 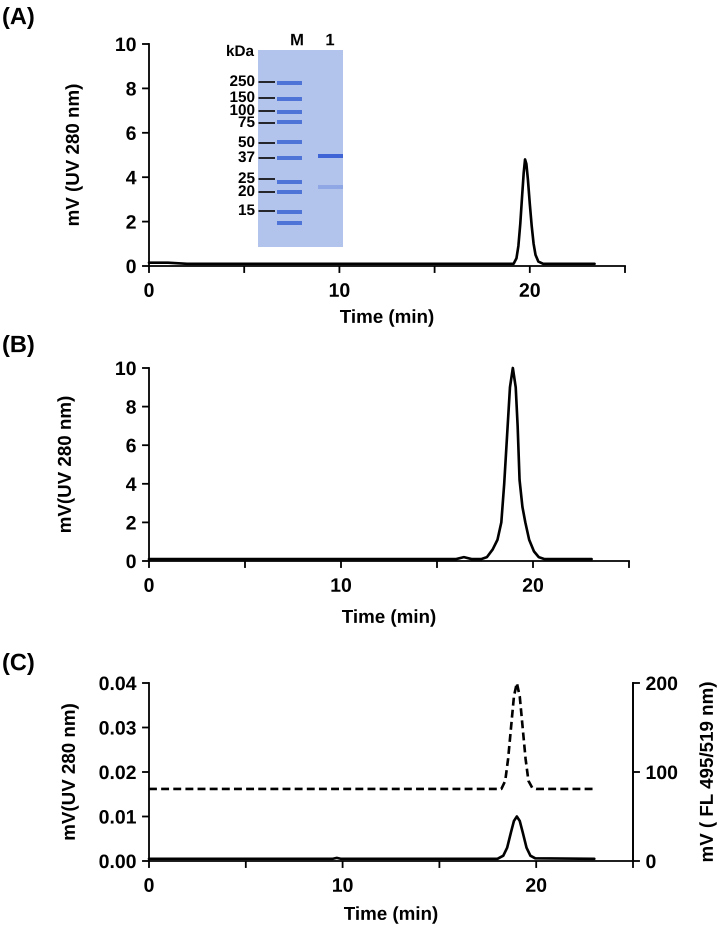 I want to click on y2-tick-label: 200, so click(x=662, y=683).